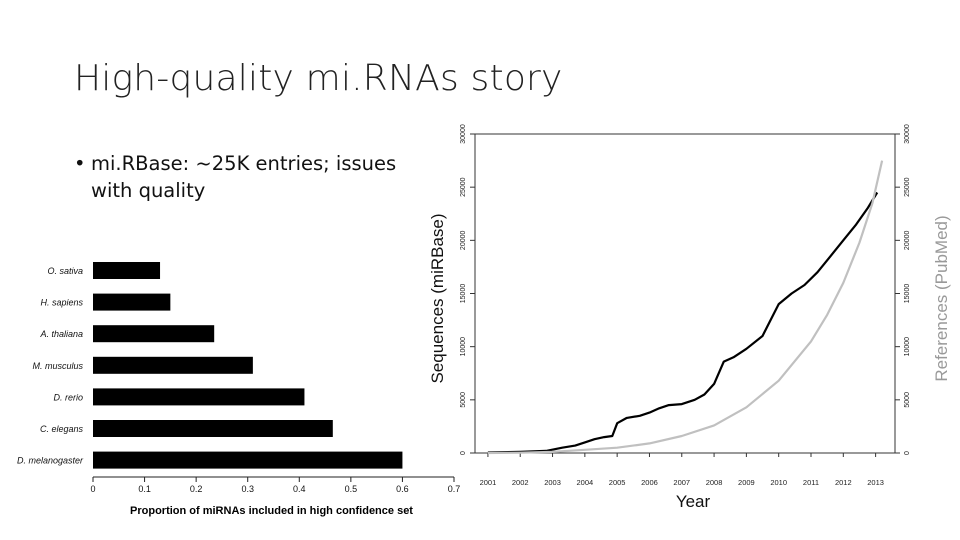 The width and height of the screenshot is (960, 540). What do you see at coordinates (617, 482) in the screenshot?
I see `x-tick-label-2005: 2005` at bounding box center [617, 482].